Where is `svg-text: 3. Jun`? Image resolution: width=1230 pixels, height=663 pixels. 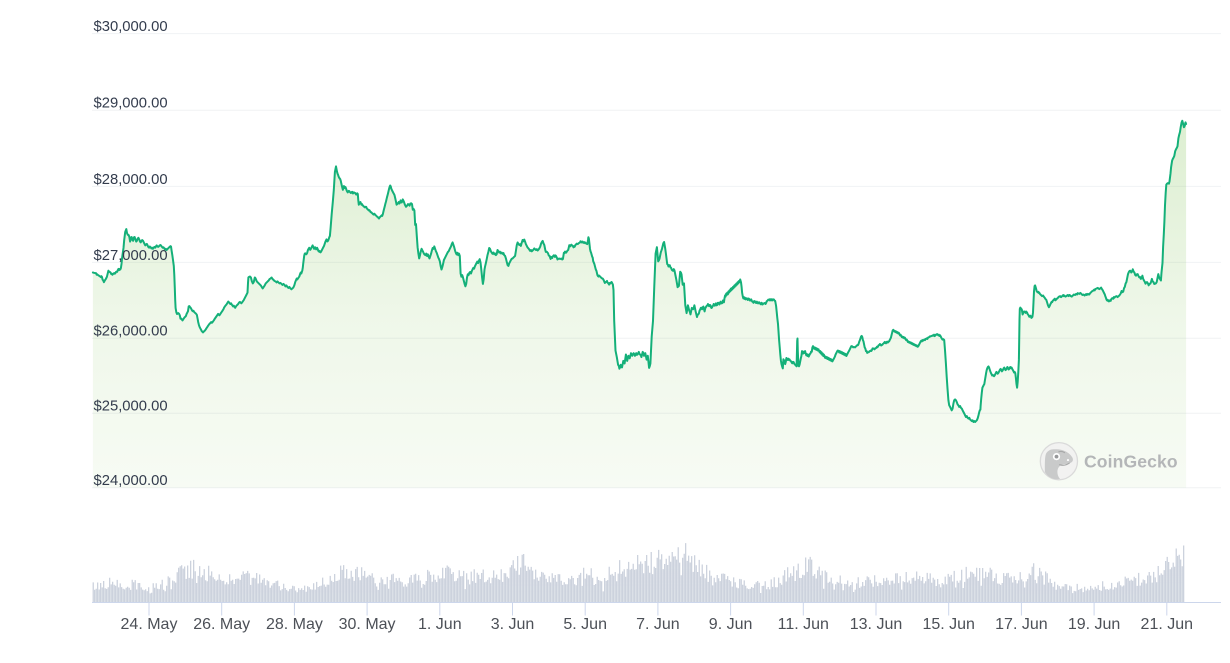
svg-text: 3. Jun is located at coordinates (513, 624).